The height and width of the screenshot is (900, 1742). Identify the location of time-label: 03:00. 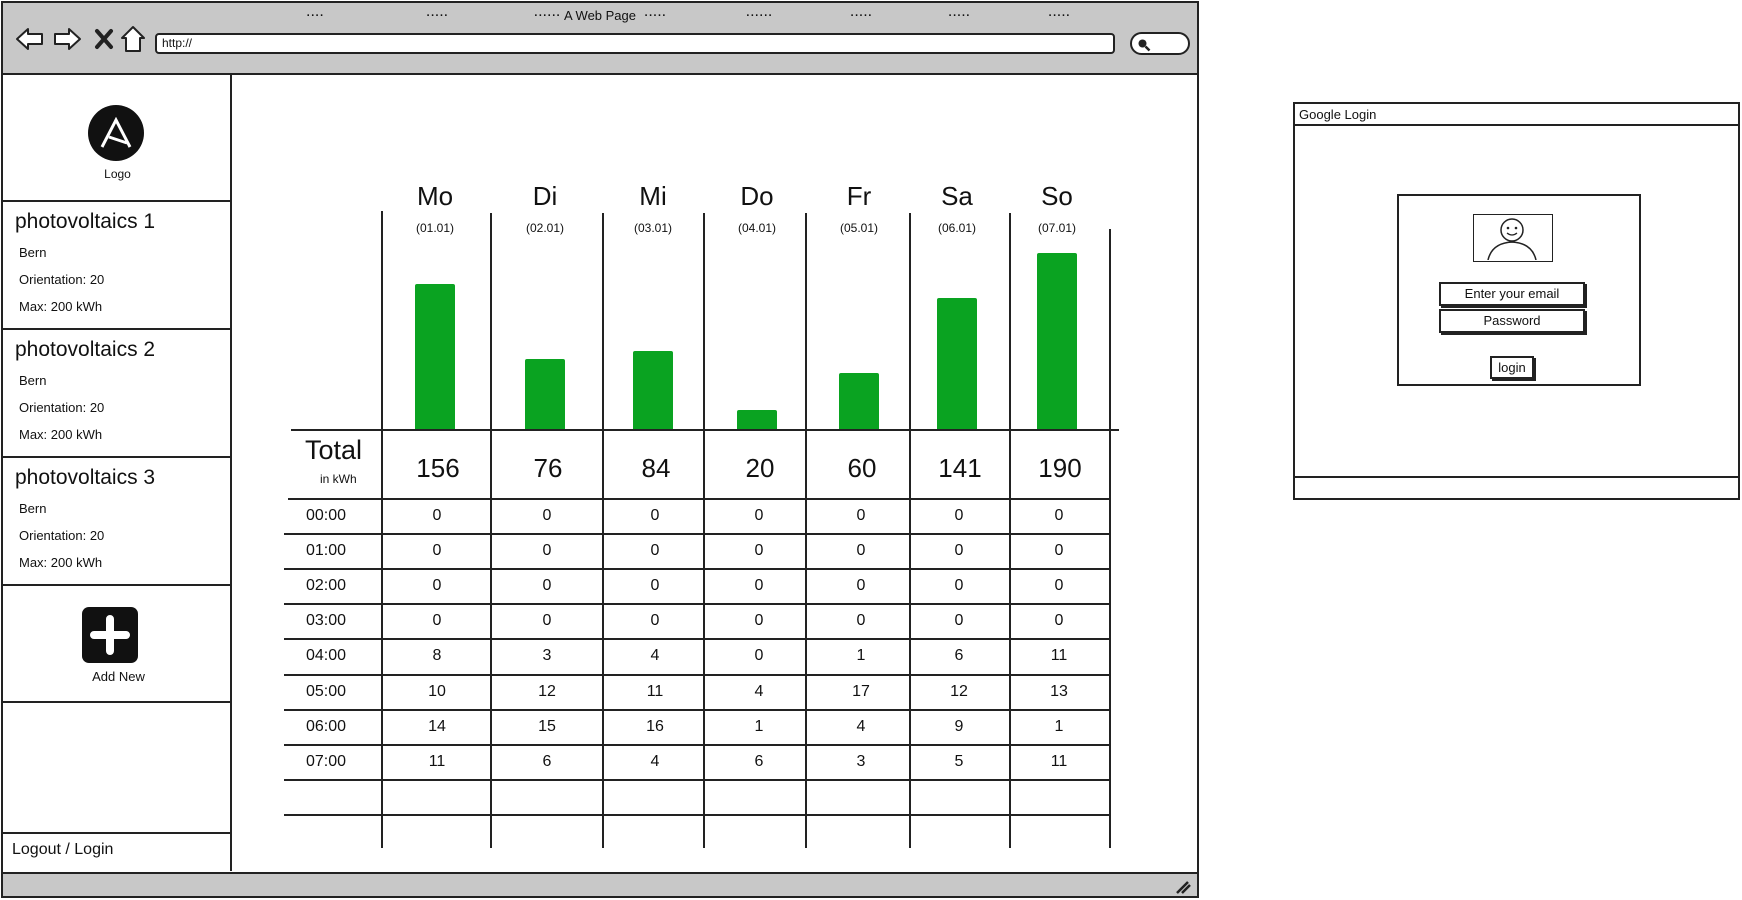
(326, 620).